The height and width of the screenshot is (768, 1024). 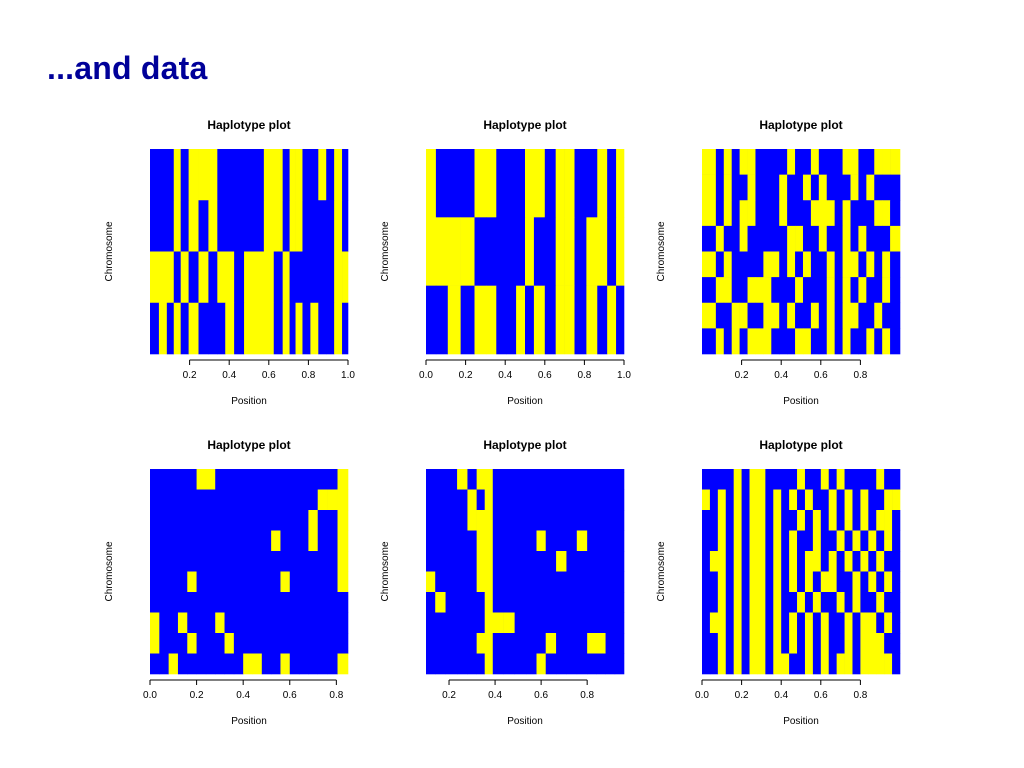 What do you see at coordinates (426, 375) in the screenshot?
I see `x-tick-label: 0.0` at bounding box center [426, 375].